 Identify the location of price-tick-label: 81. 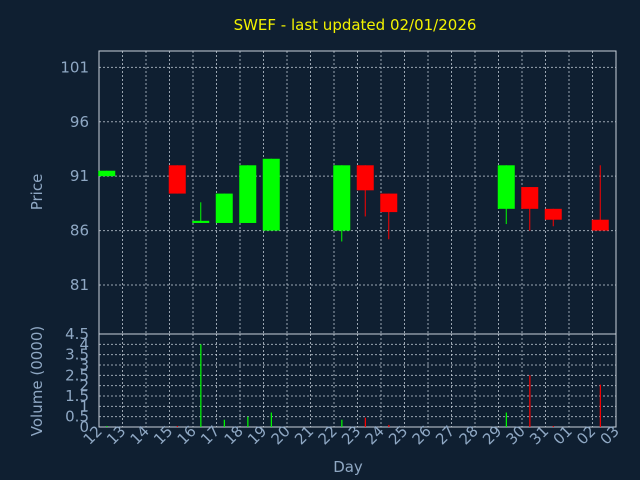
(79, 285).